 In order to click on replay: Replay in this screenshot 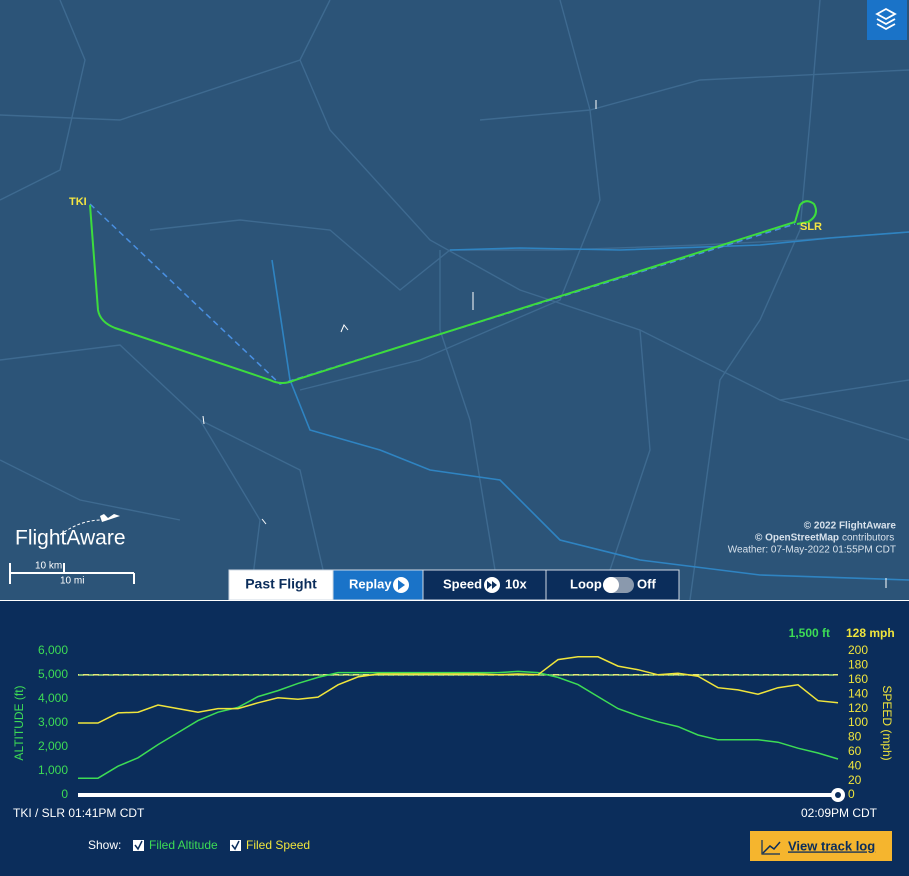, I will do `click(370, 583)`.